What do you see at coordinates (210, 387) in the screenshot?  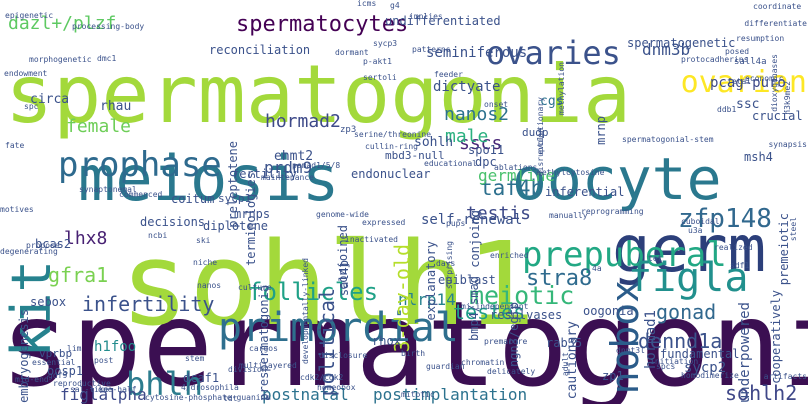 I see `cloud-word: 4/drosophila` at bounding box center [210, 387].